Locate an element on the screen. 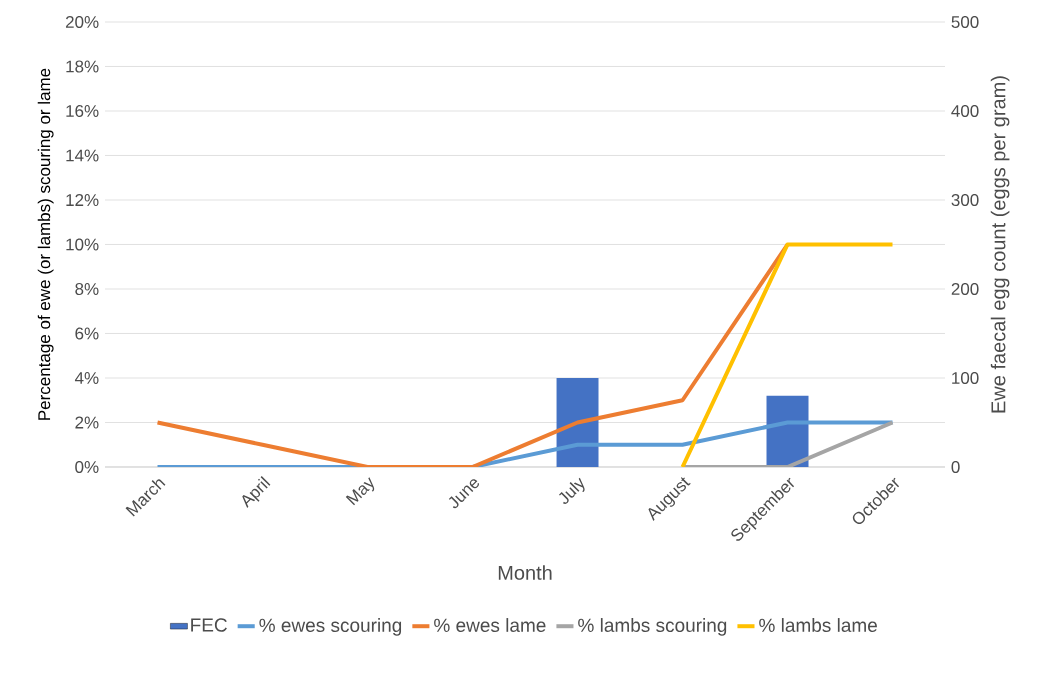 The width and height of the screenshot is (1043, 689). y2-tick-label: 200 is located at coordinates (965, 289).